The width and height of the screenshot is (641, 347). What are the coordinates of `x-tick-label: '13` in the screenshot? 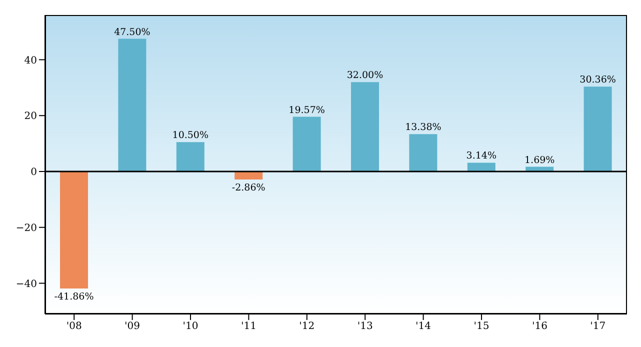 It's located at (365, 326).